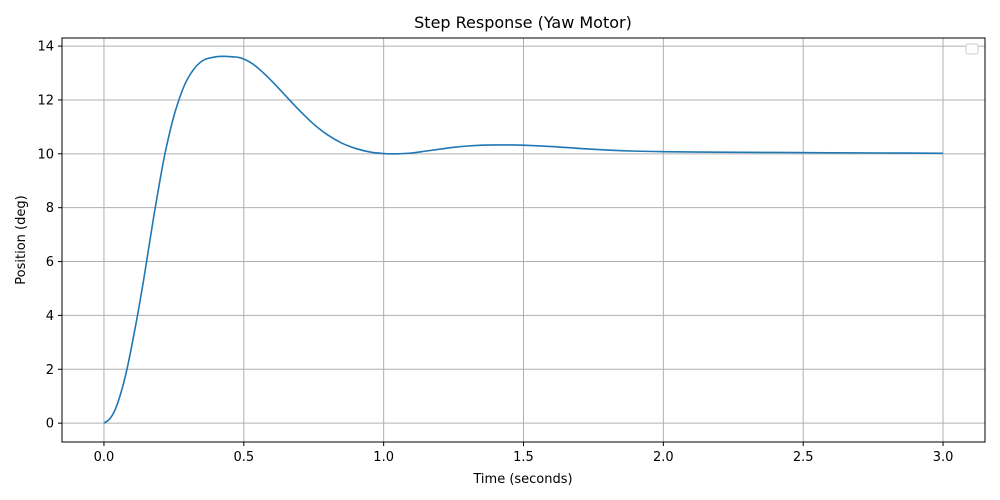 The image size is (1000, 500). What do you see at coordinates (50, 370) in the screenshot?
I see `y-tick-label: 2` at bounding box center [50, 370].